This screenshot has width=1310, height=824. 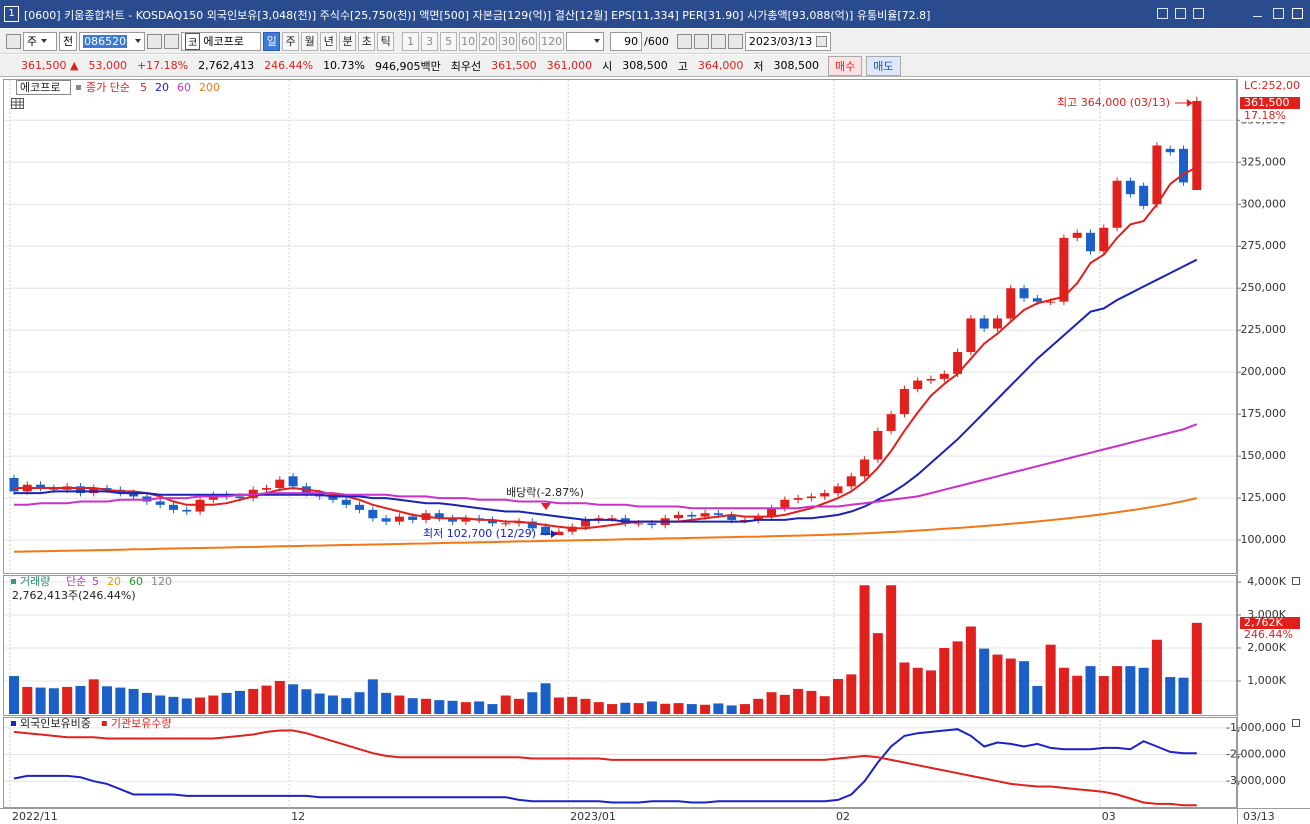 I want to click on unit-select, so click(x=585, y=41).